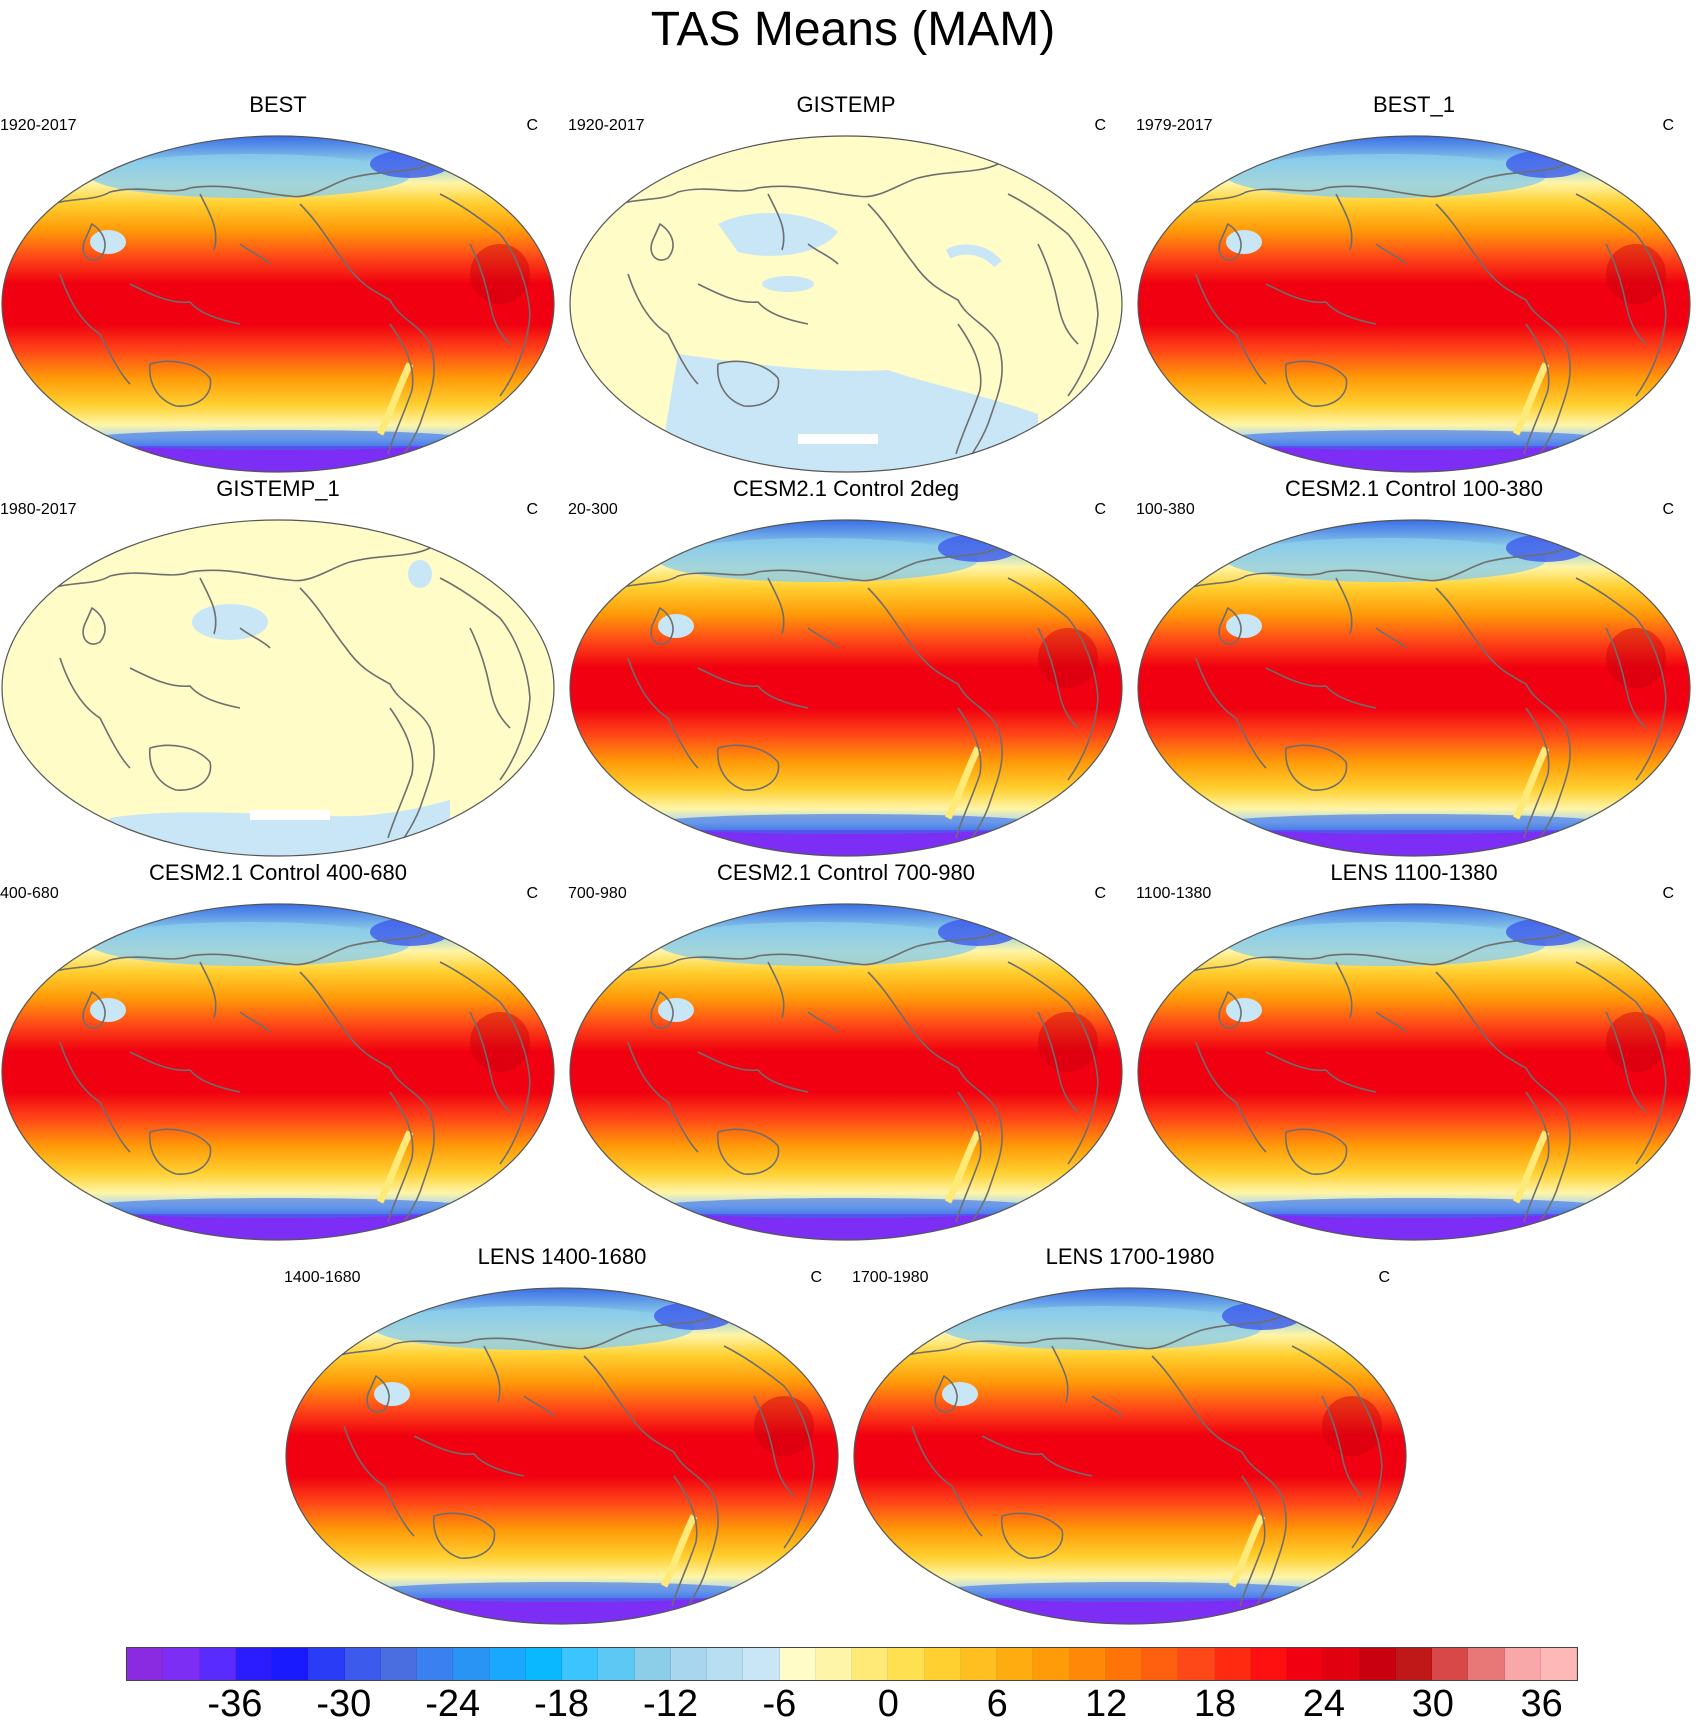  What do you see at coordinates (1541, 1704) in the screenshot?
I see `colorbar-tick-label: 36` at bounding box center [1541, 1704].